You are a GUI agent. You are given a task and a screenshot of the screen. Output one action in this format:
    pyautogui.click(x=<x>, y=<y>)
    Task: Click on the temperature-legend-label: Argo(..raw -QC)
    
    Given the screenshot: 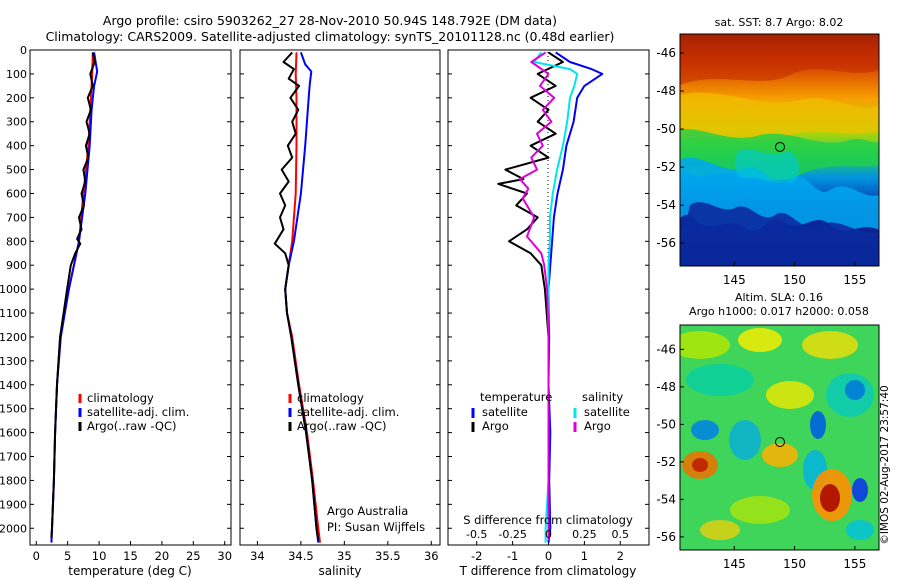 What is the action you would take?
    pyautogui.click(x=132, y=426)
    